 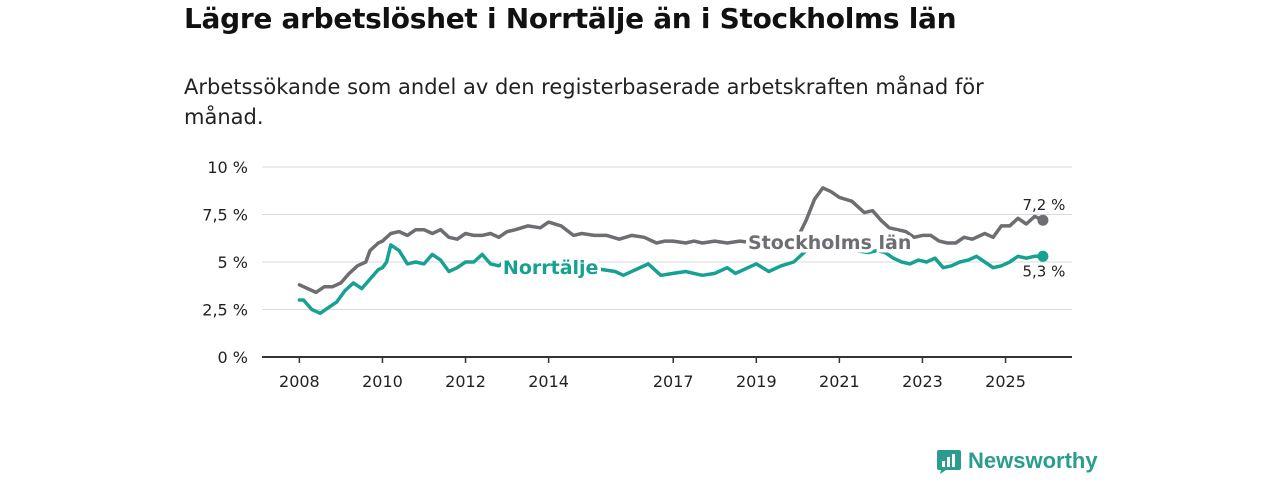 What do you see at coordinates (225, 215) in the screenshot?
I see `y-tick-label: 7,5 %` at bounding box center [225, 215].